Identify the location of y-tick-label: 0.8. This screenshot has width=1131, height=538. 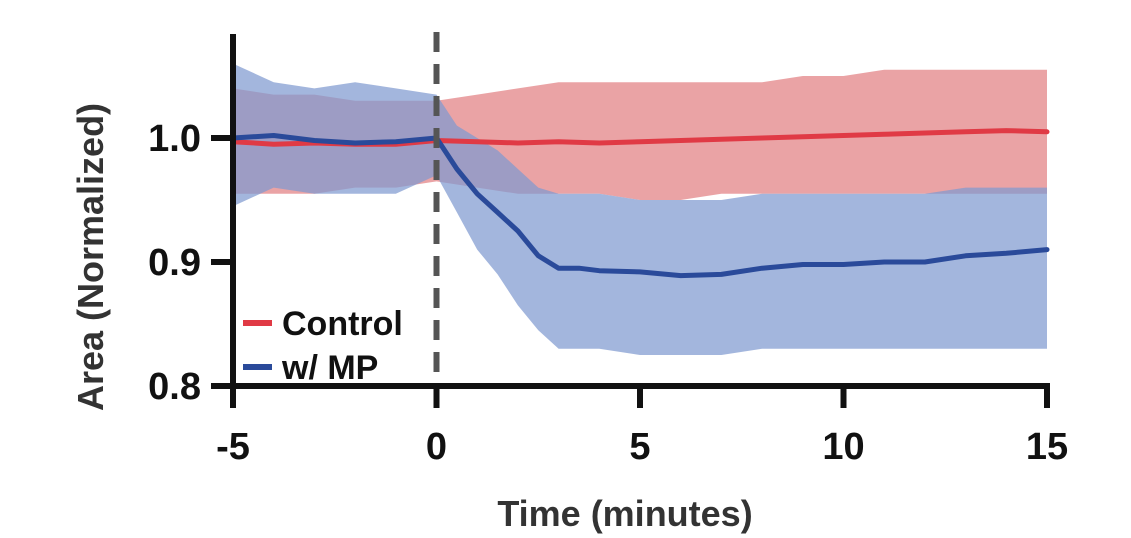
(174, 387).